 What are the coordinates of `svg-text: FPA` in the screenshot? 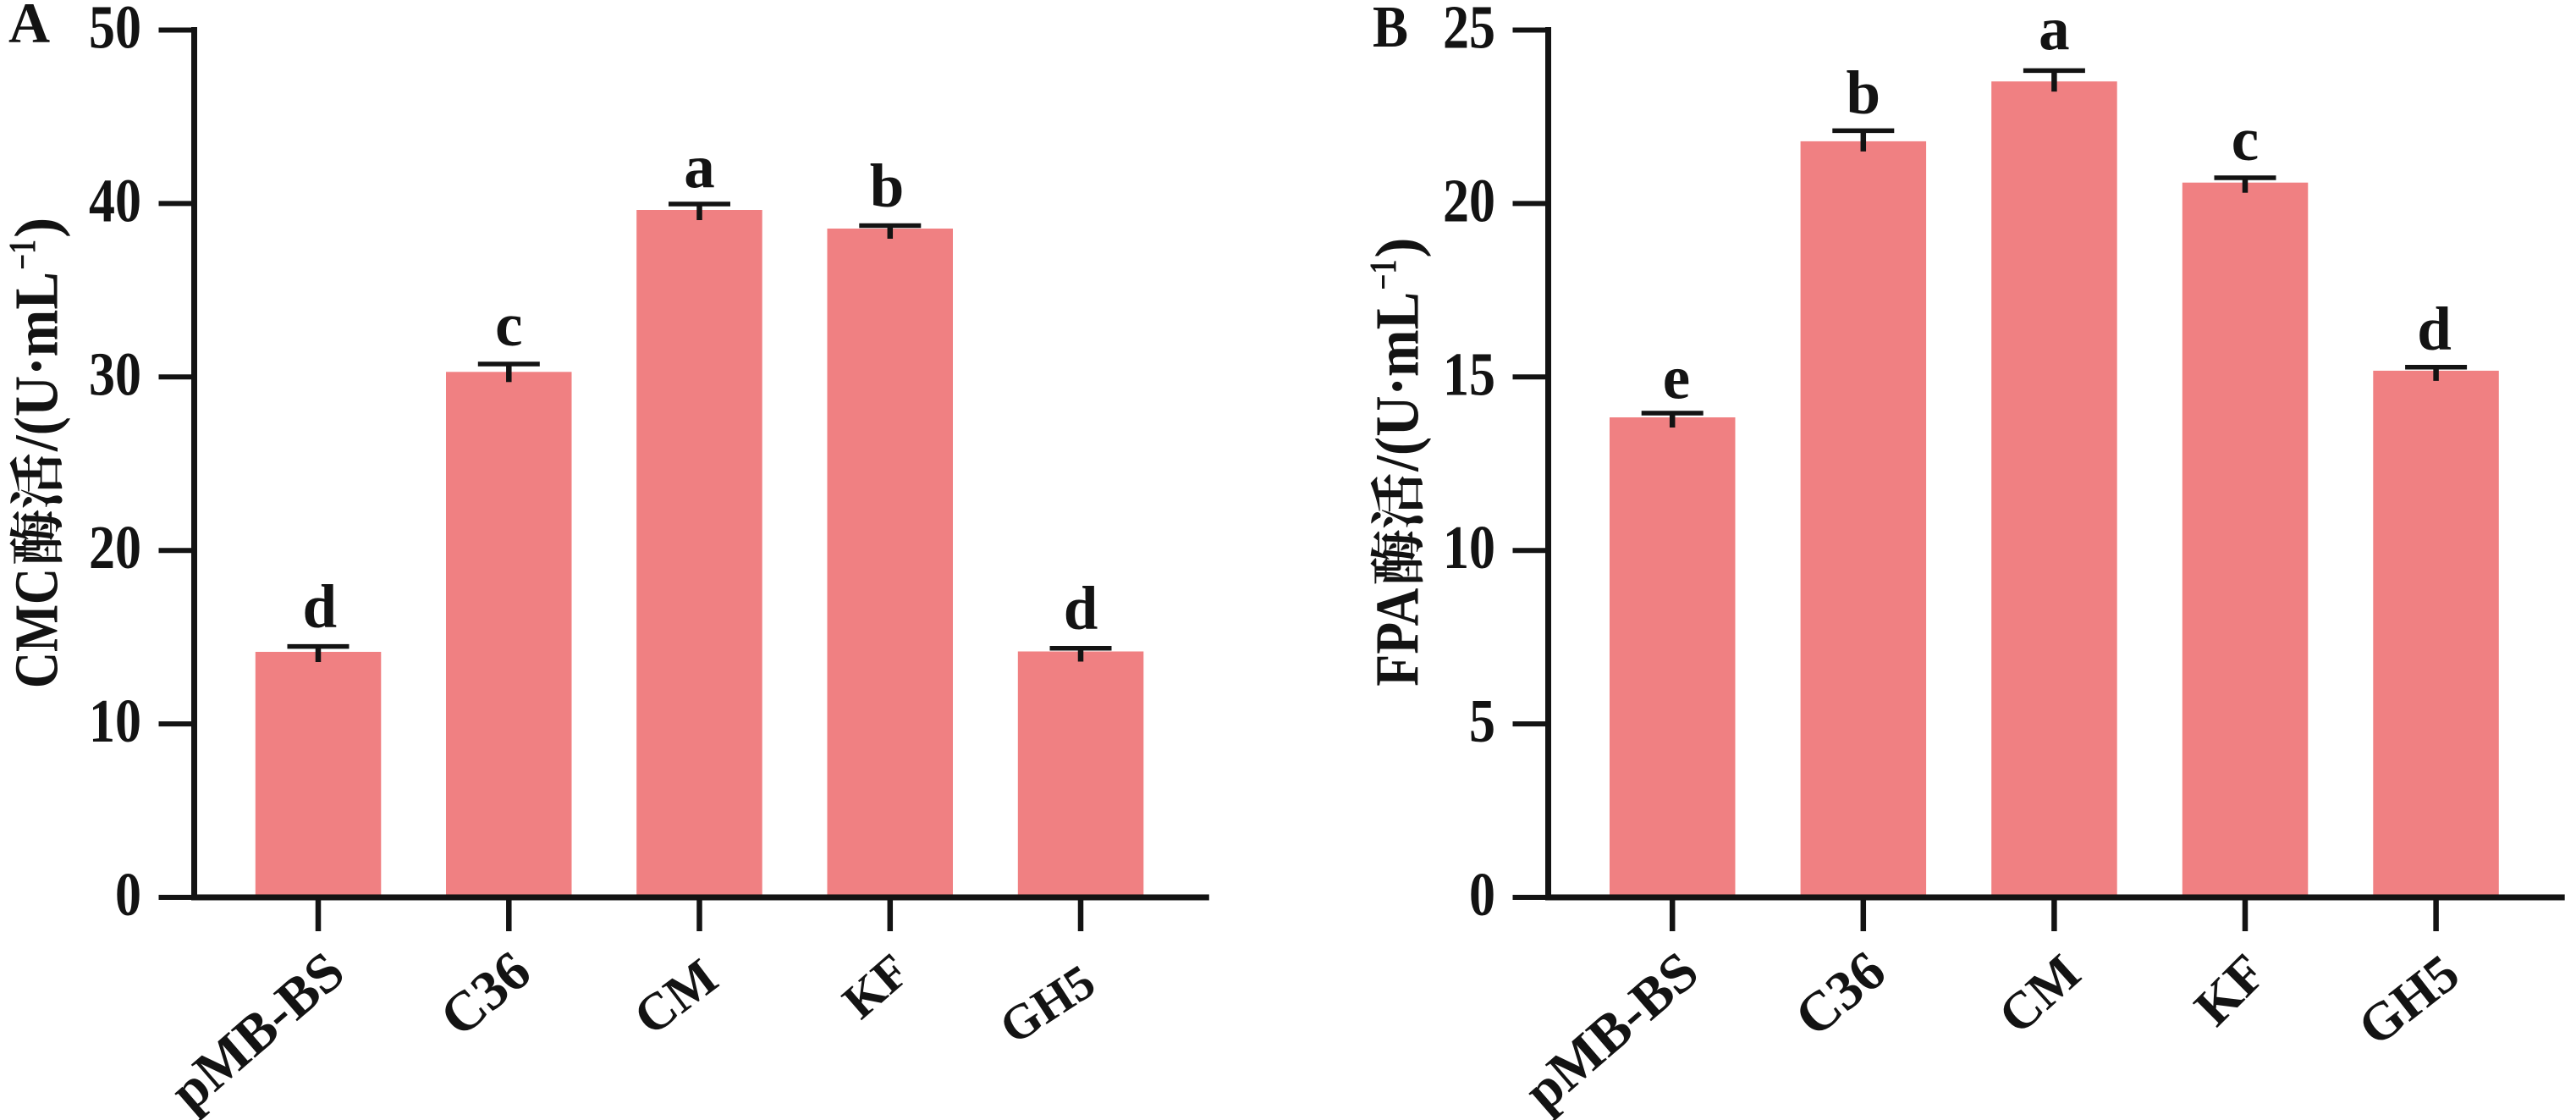 It's located at (1397, 637).